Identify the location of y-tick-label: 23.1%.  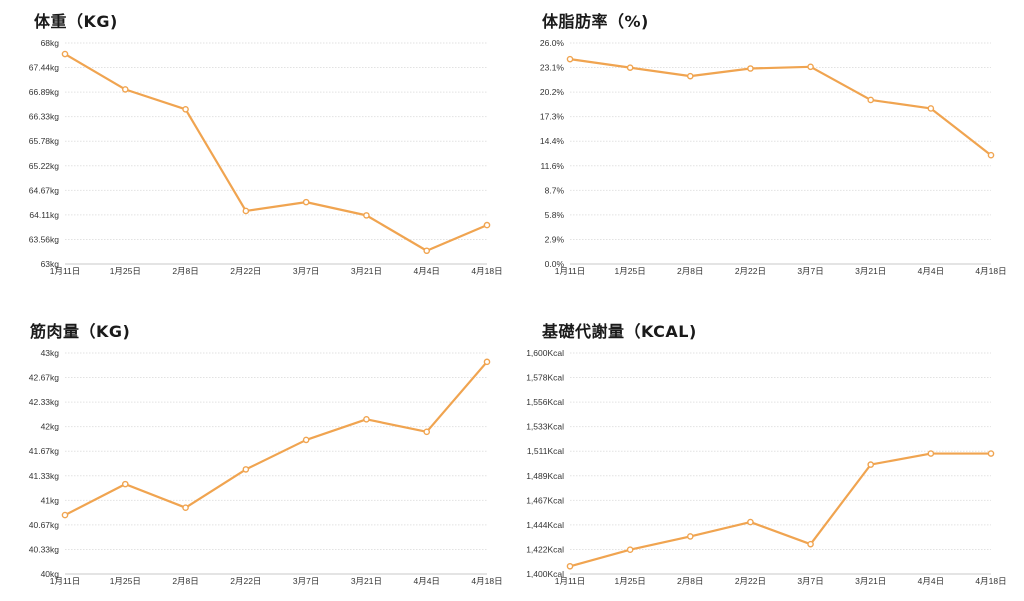
(552, 68).